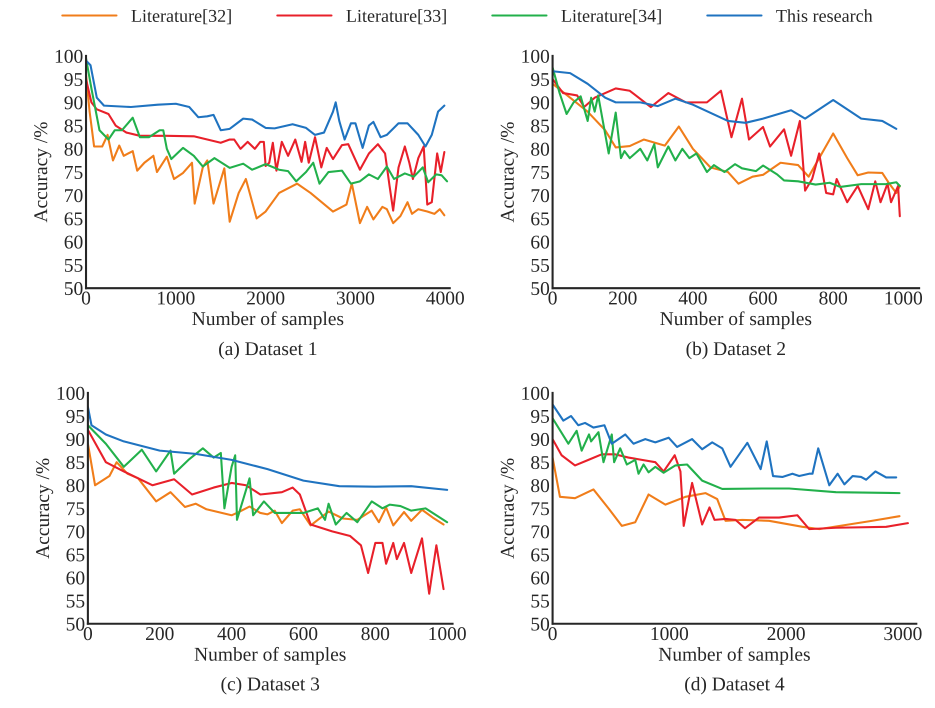  Describe the element at coordinates (267, 351) in the screenshot. I see `text: (a) Dataset 1` at that location.